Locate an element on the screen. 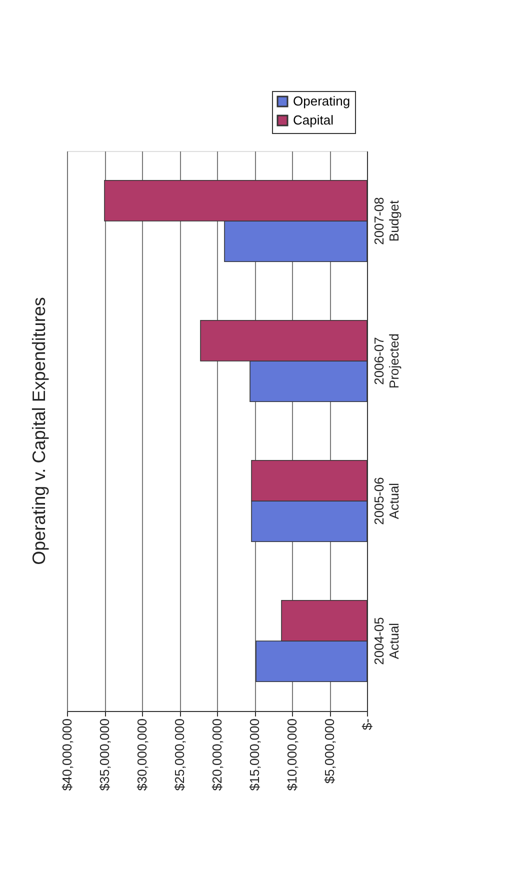 Image resolution: width=531 pixels, height=885 pixels. x-tick-label: $25,000,000 is located at coordinates (179, 754).